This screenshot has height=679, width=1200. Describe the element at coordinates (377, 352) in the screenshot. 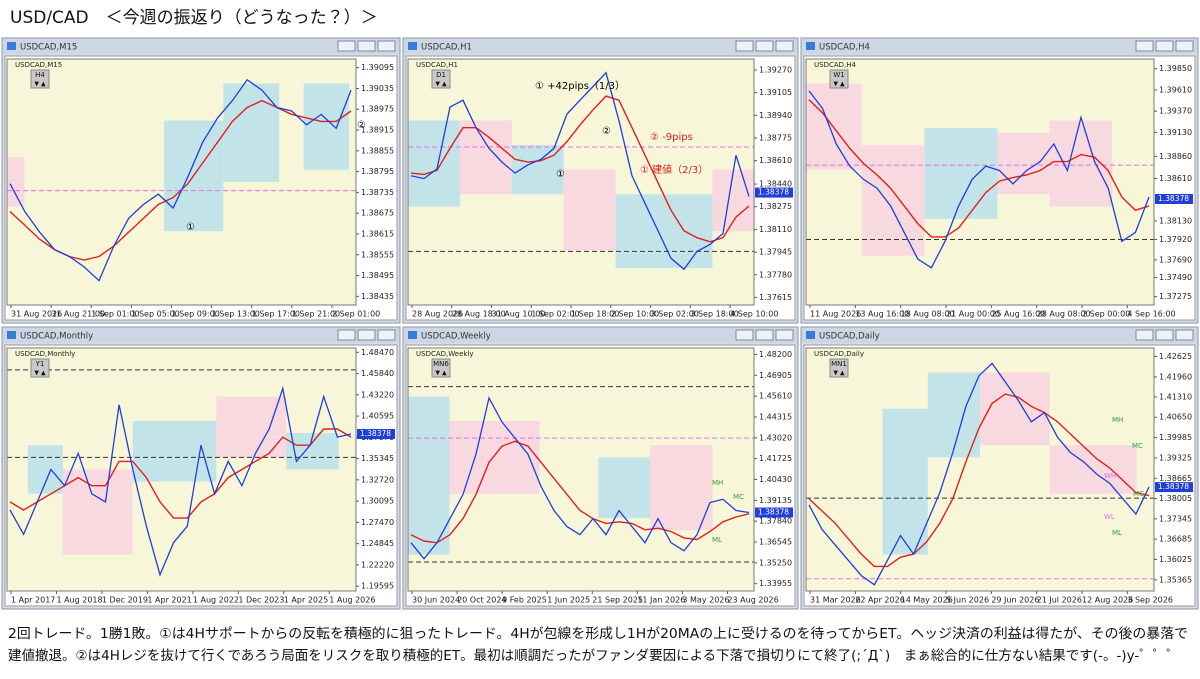

I see `y-tick-label: 1.48470` at that location.